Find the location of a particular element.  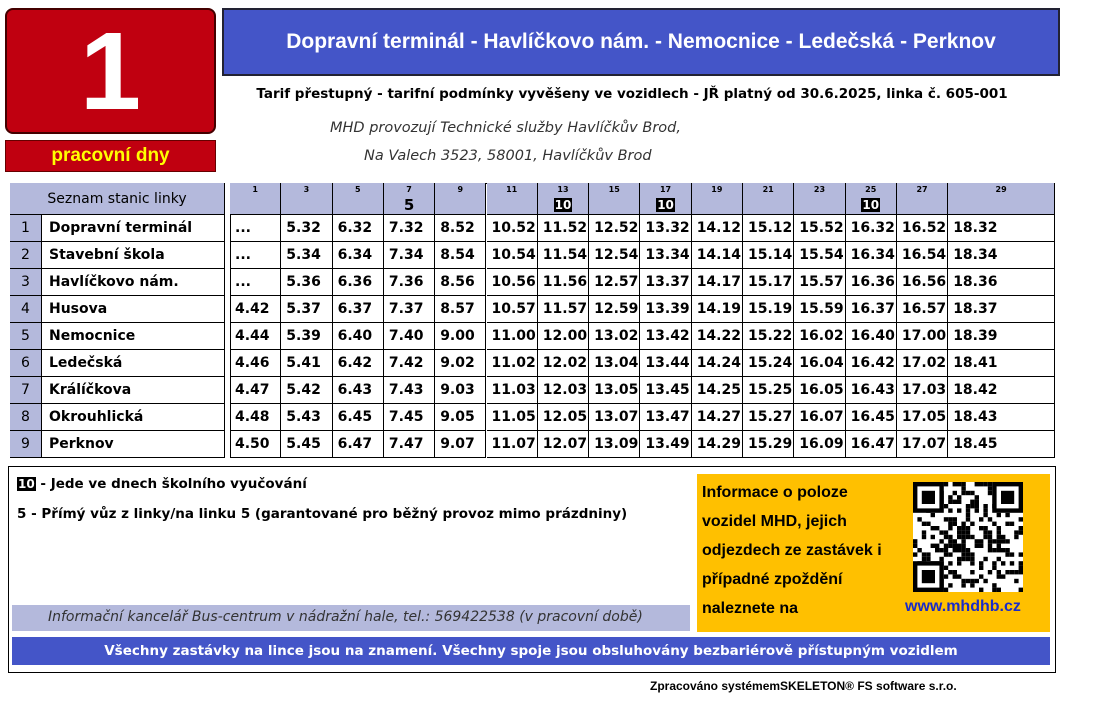

departure-time: 4.46 is located at coordinates (256, 363).